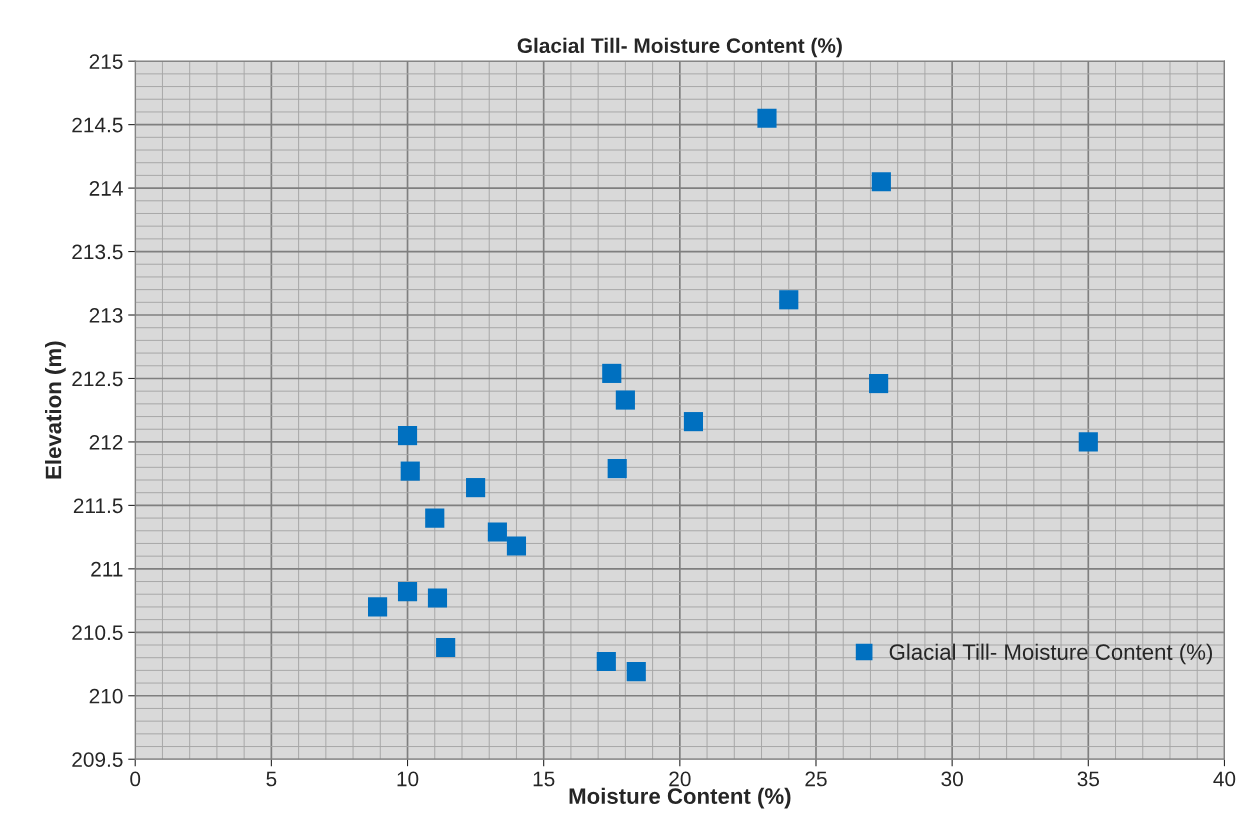 The image size is (1252, 838). What do you see at coordinates (680, 779) in the screenshot?
I see `x-tick-label: 20` at bounding box center [680, 779].